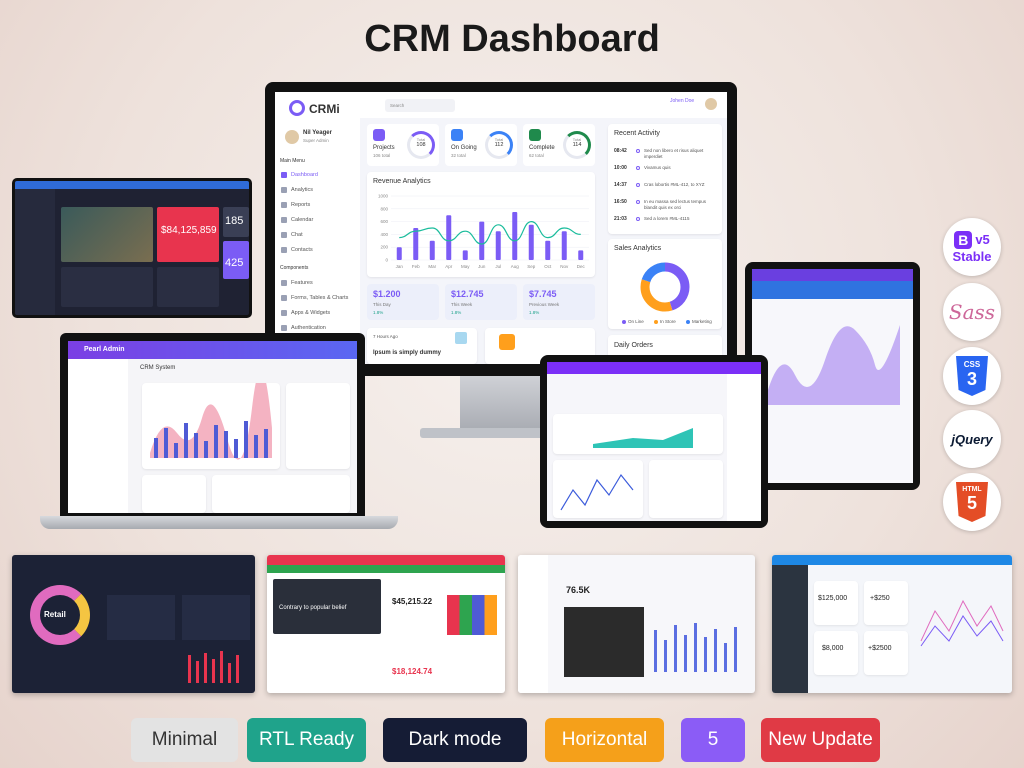 This screenshot has height=768, width=1024. What do you see at coordinates (133, 624) in the screenshot?
I see `thumb-dark: Retail` at bounding box center [133, 624].